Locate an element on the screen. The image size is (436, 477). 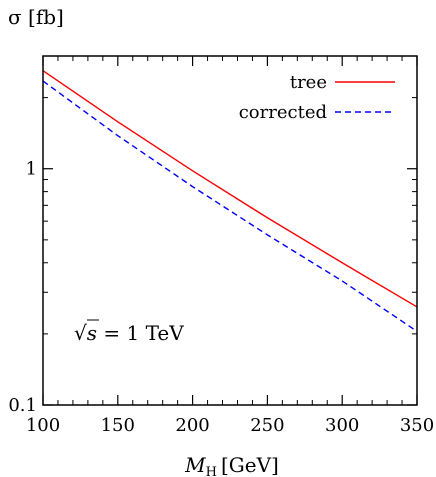
y-axis-label: σ [fb] is located at coordinates (36, 17).